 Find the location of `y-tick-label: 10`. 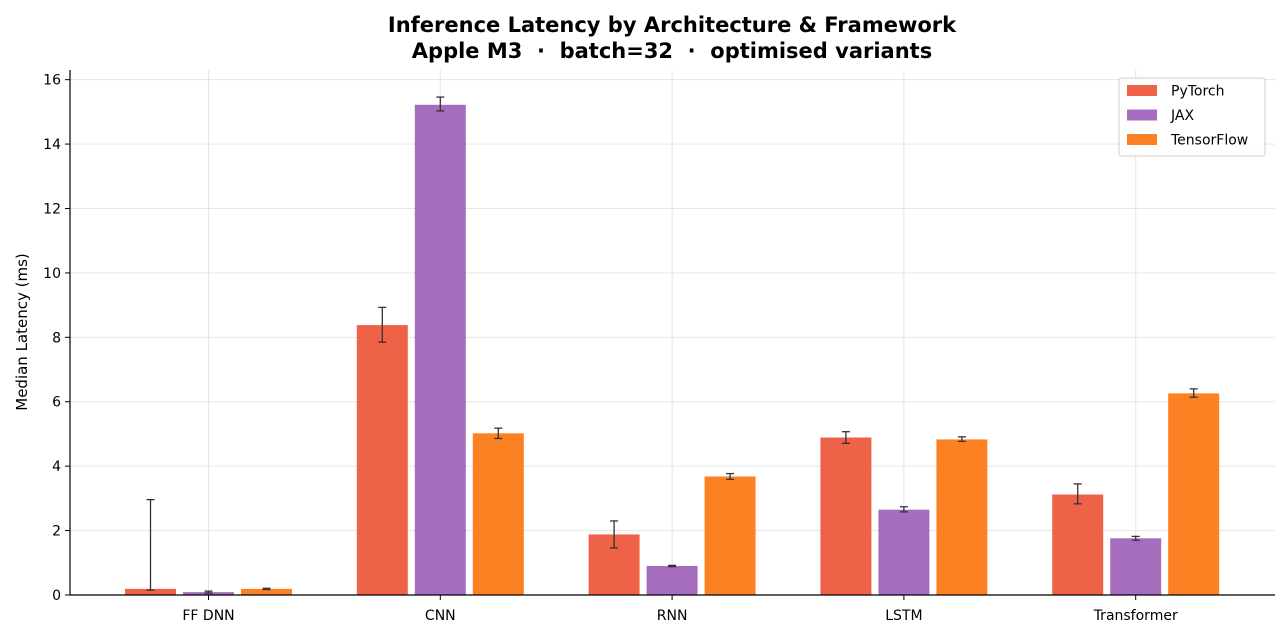

y-tick-label: 10 is located at coordinates (52, 274).